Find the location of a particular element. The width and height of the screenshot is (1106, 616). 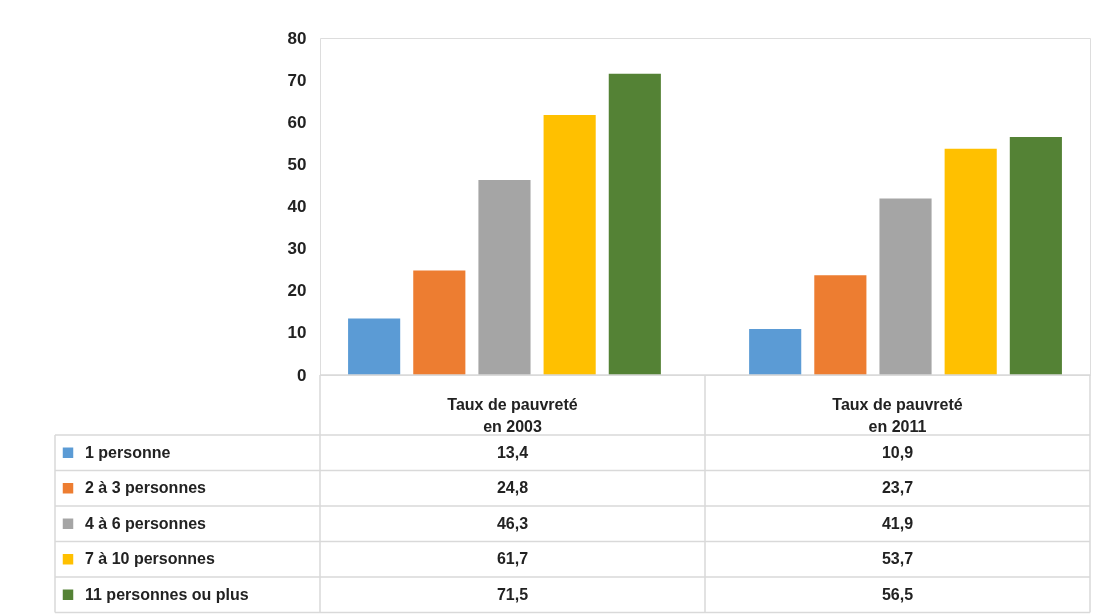

data-label: 53,7 is located at coordinates (897, 559).